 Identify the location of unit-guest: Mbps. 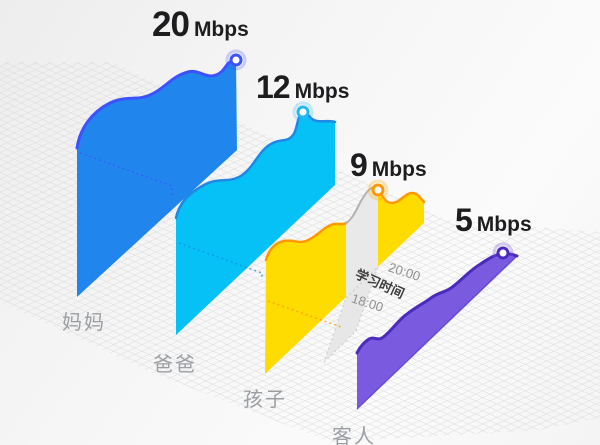
(504, 224).